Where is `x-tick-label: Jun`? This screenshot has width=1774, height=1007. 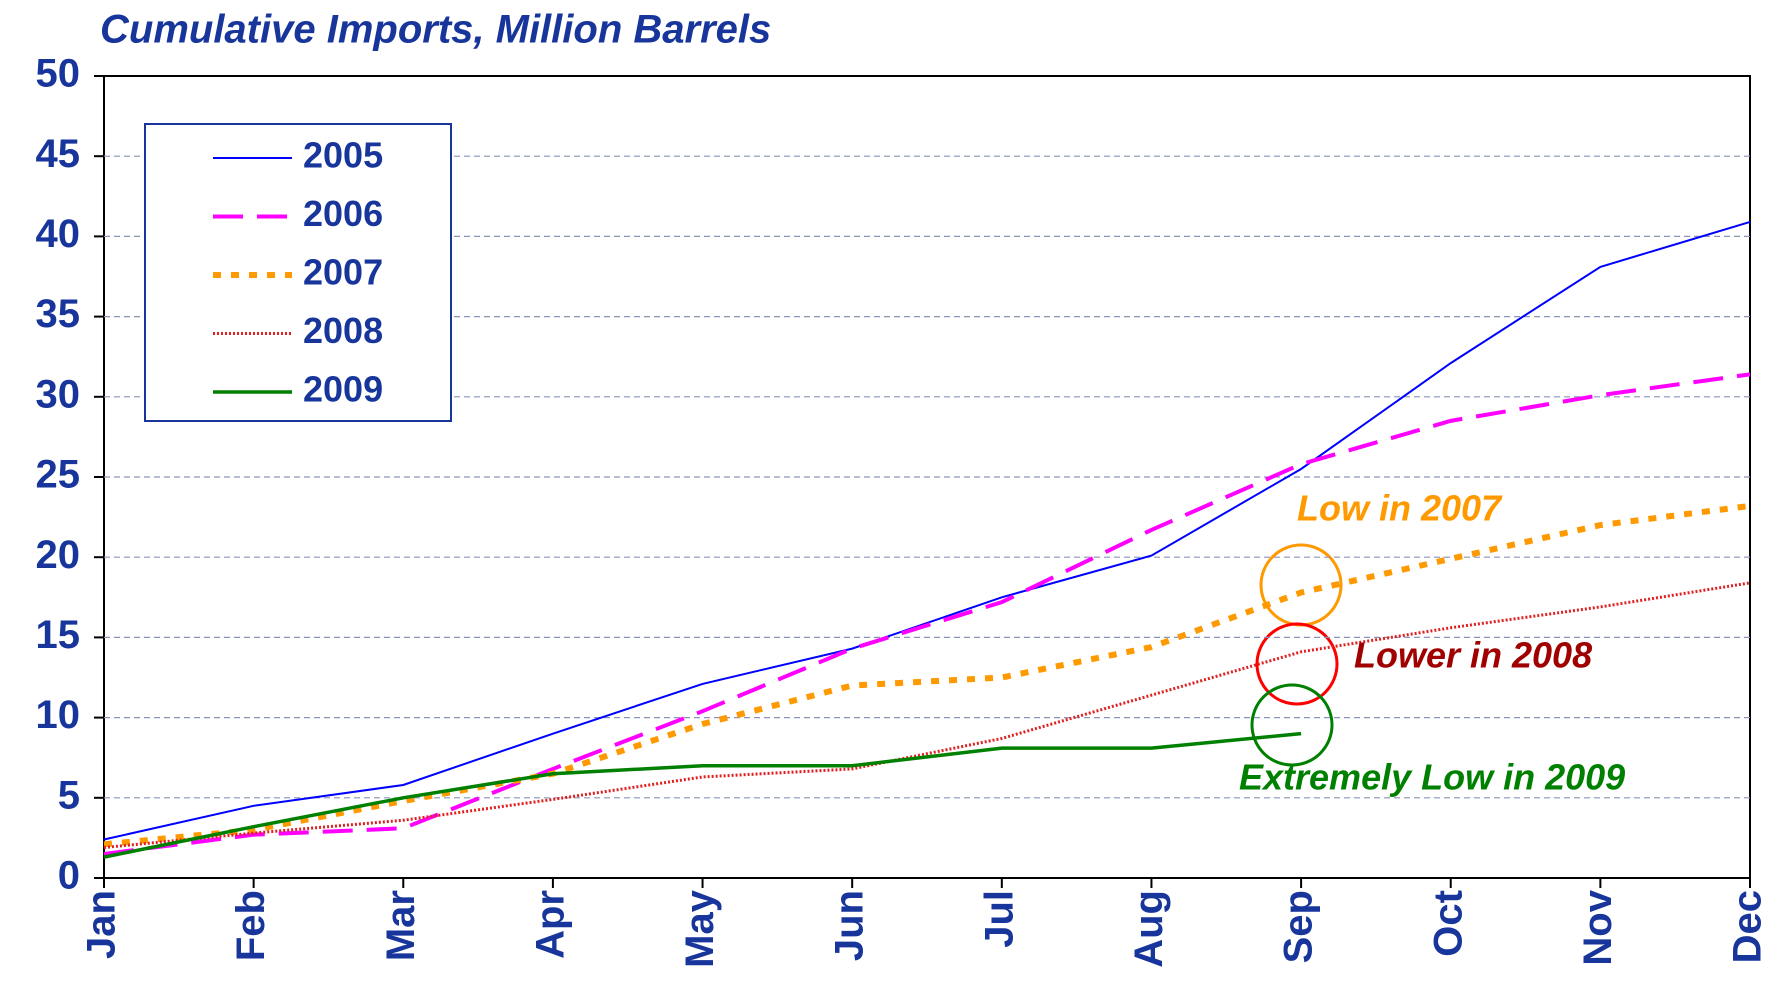 x-tick-label: Jun is located at coordinates (850, 925).